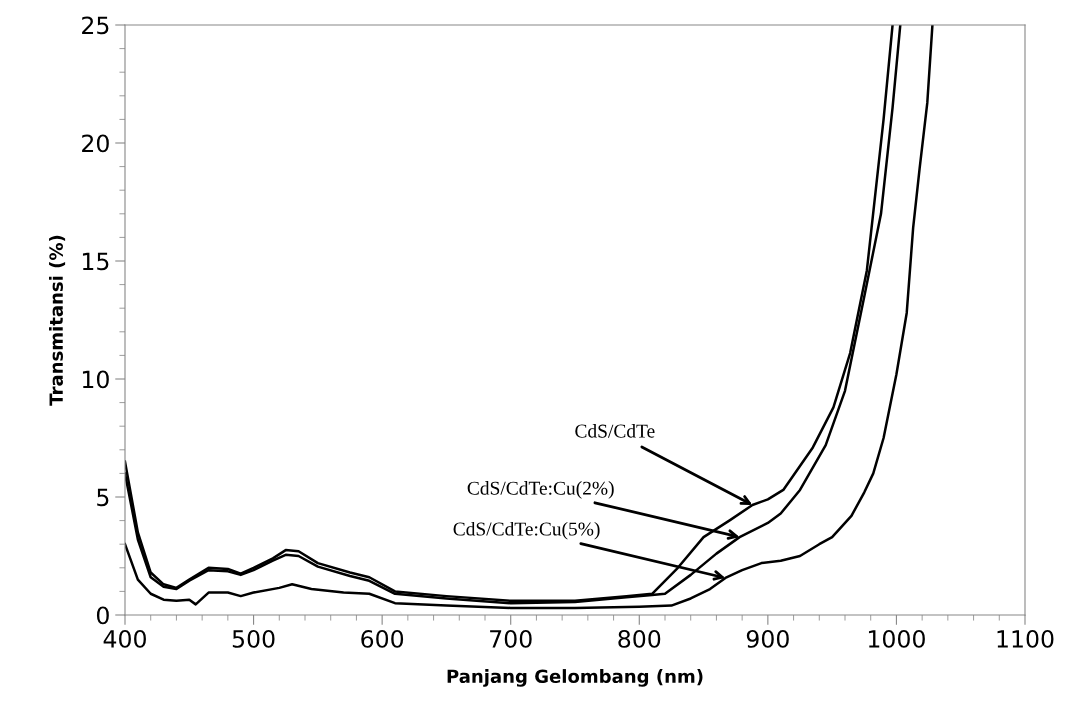 The width and height of the screenshot is (1067, 721). What do you see at coordinates (95, 379) in the screenshot?
I see `y-tick-label: 10` at bounding box center [95, 379].